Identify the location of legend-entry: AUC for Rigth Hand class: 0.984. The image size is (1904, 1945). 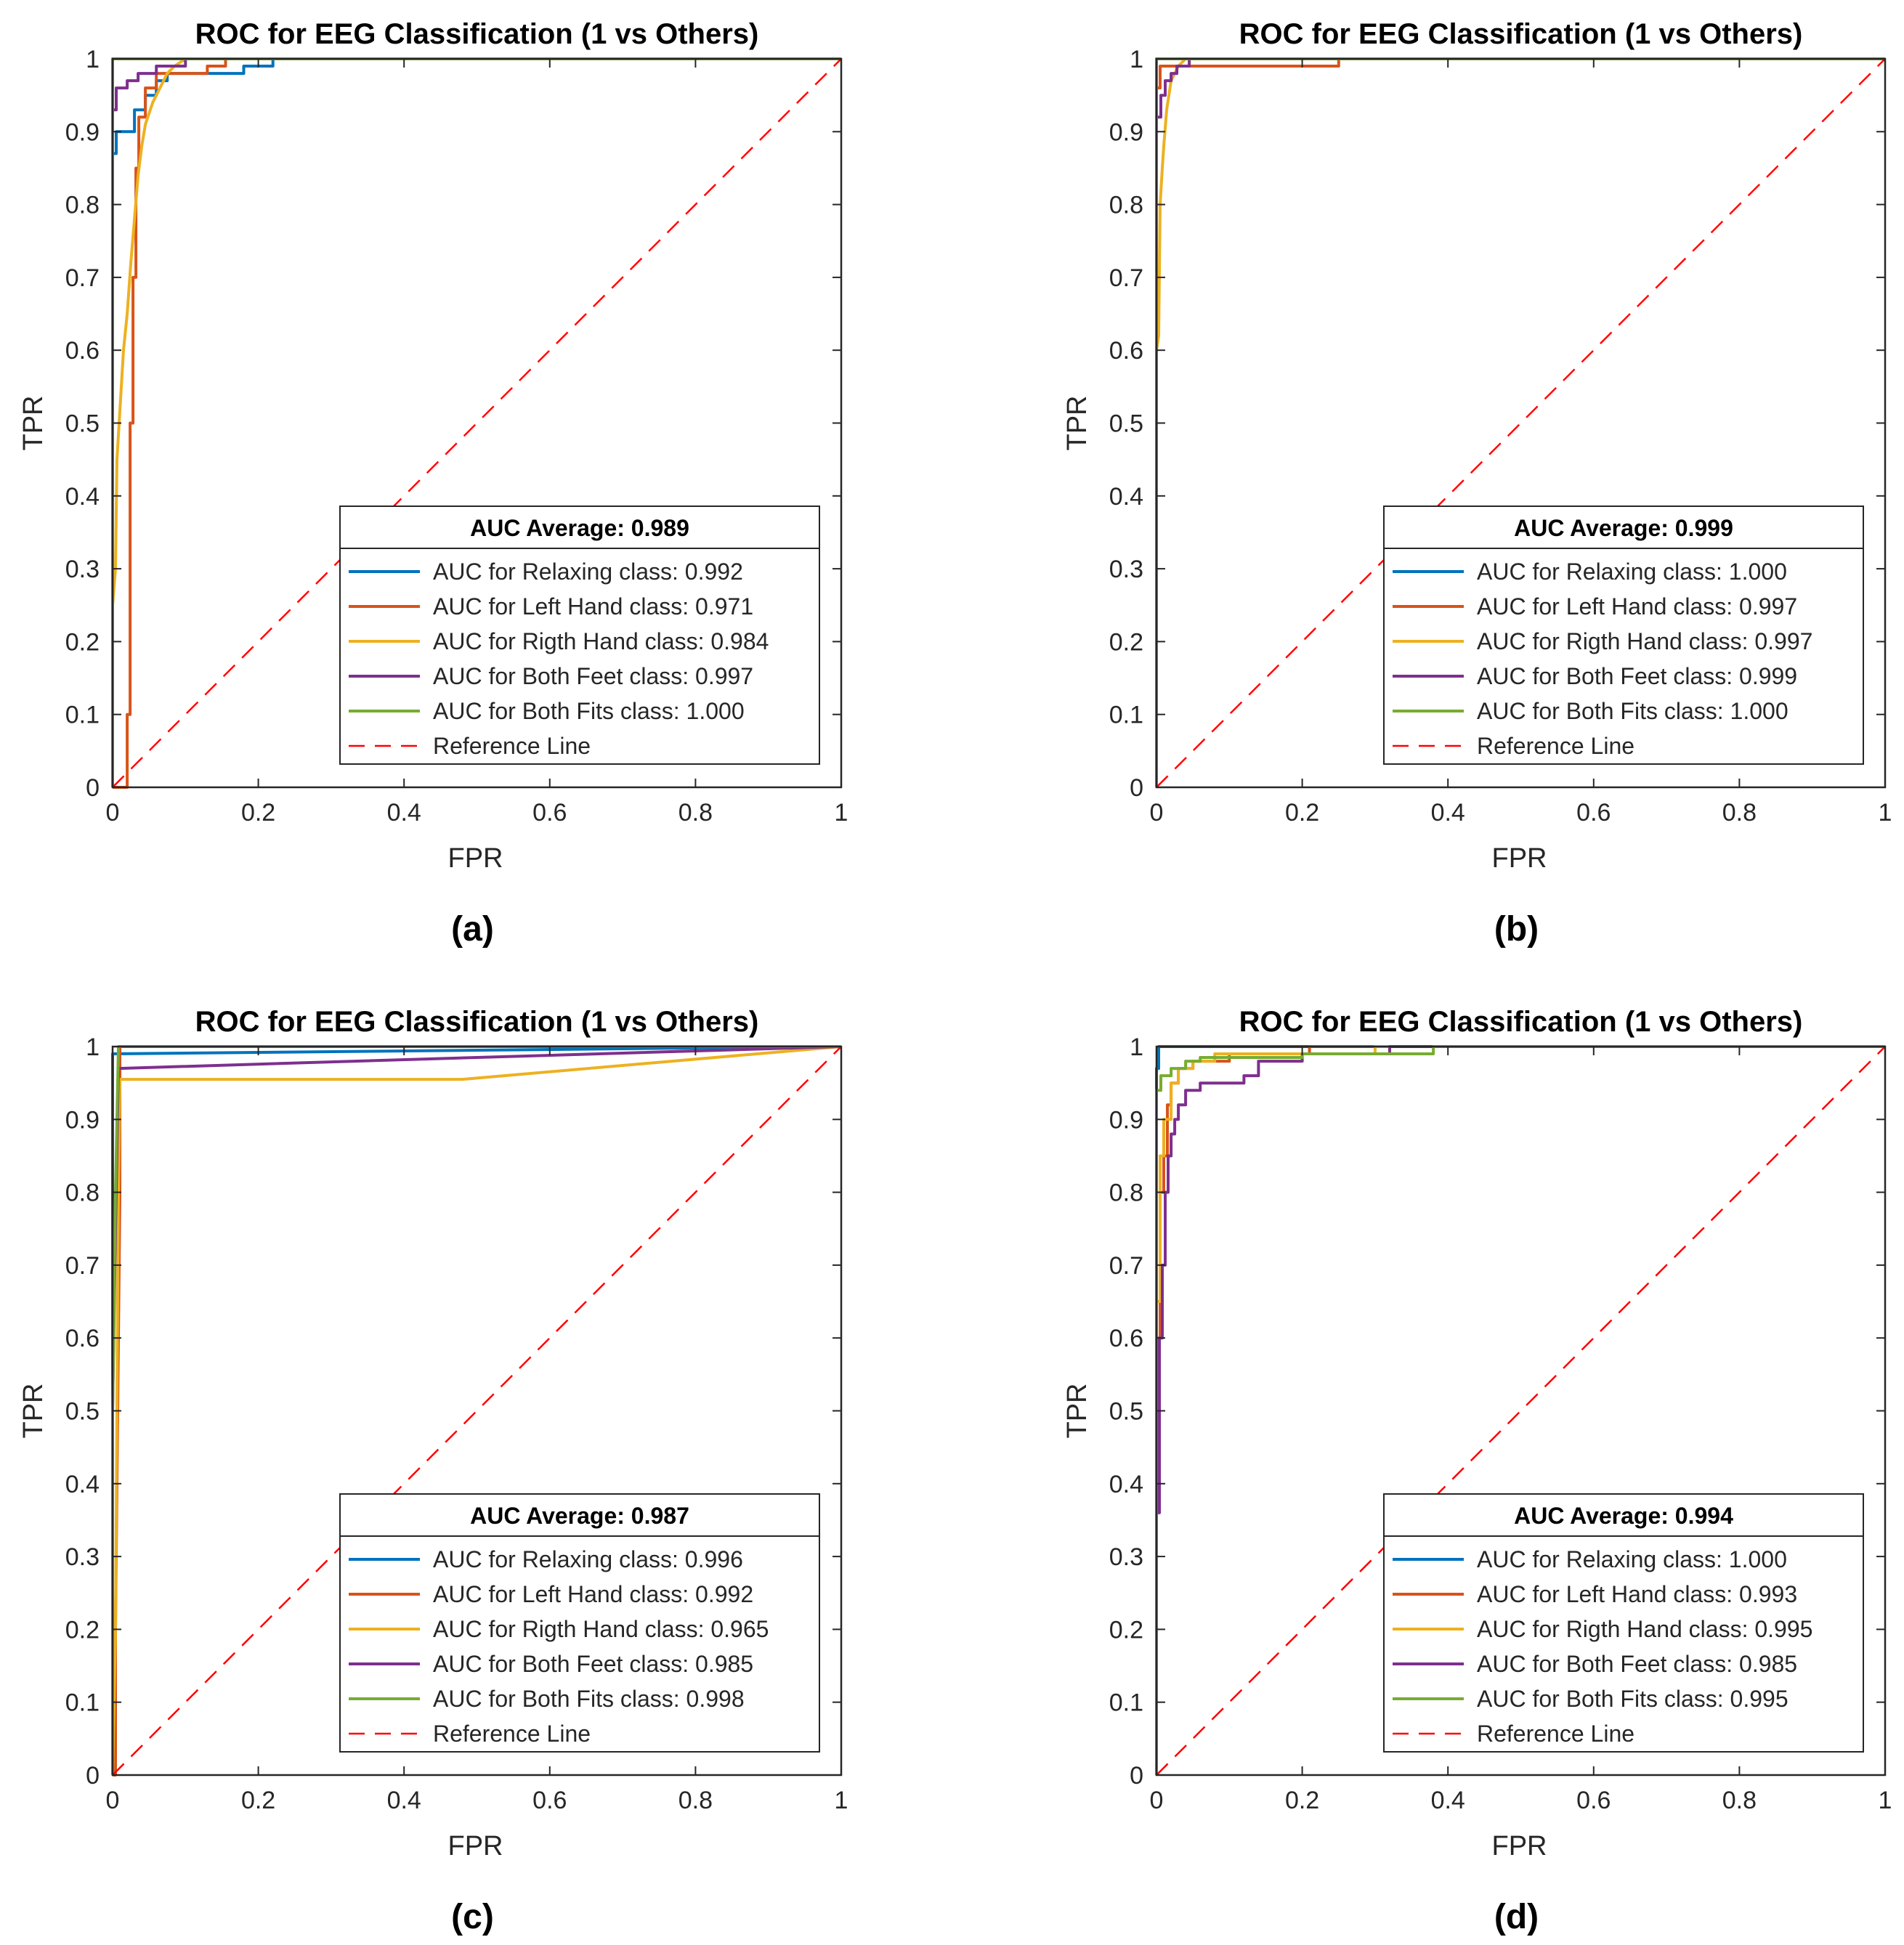
(601, 641).